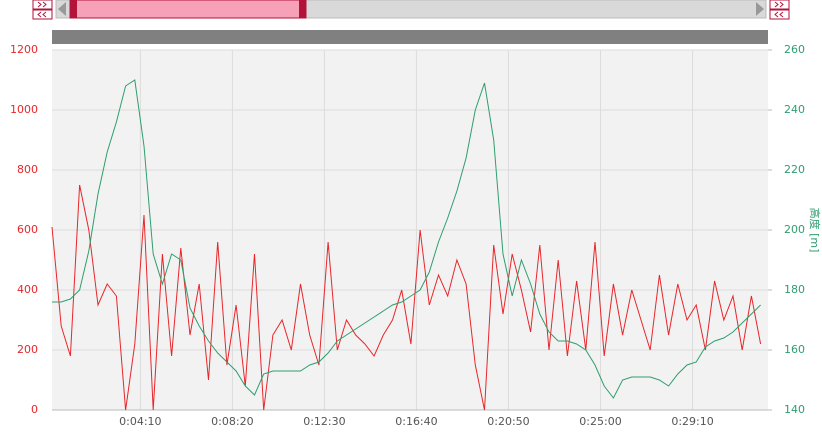 The height and width of the screenshot is (442, 822). What do you see at coordinates (24, 49) in the screenshot?
I see `y-tick-label: 1200` at bounding box center [24, 49].